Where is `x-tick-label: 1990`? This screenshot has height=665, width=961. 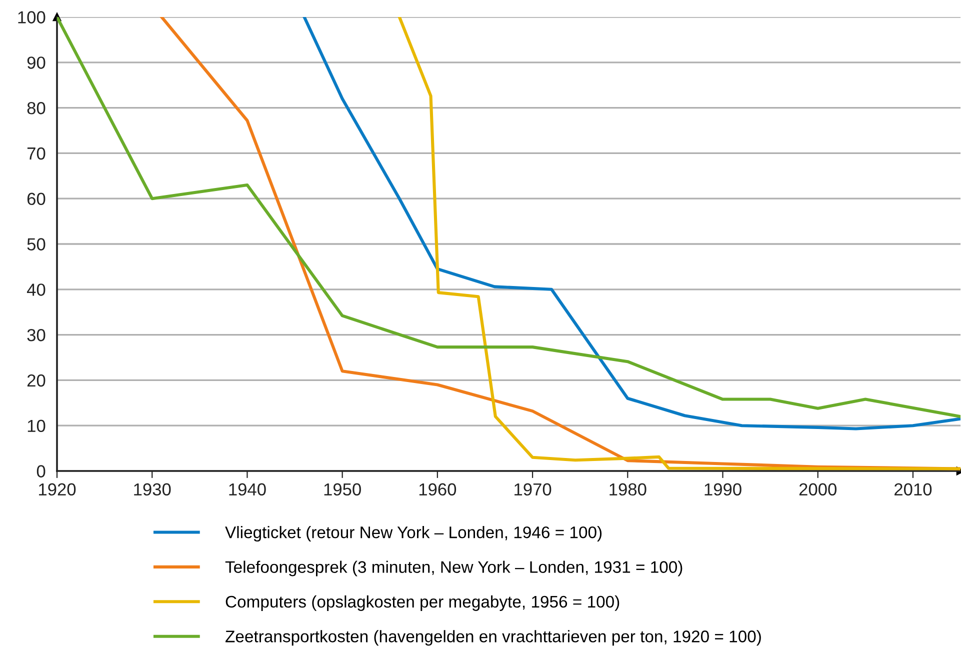
x-tick-label: 1990 is located at coordinates (723, 489).